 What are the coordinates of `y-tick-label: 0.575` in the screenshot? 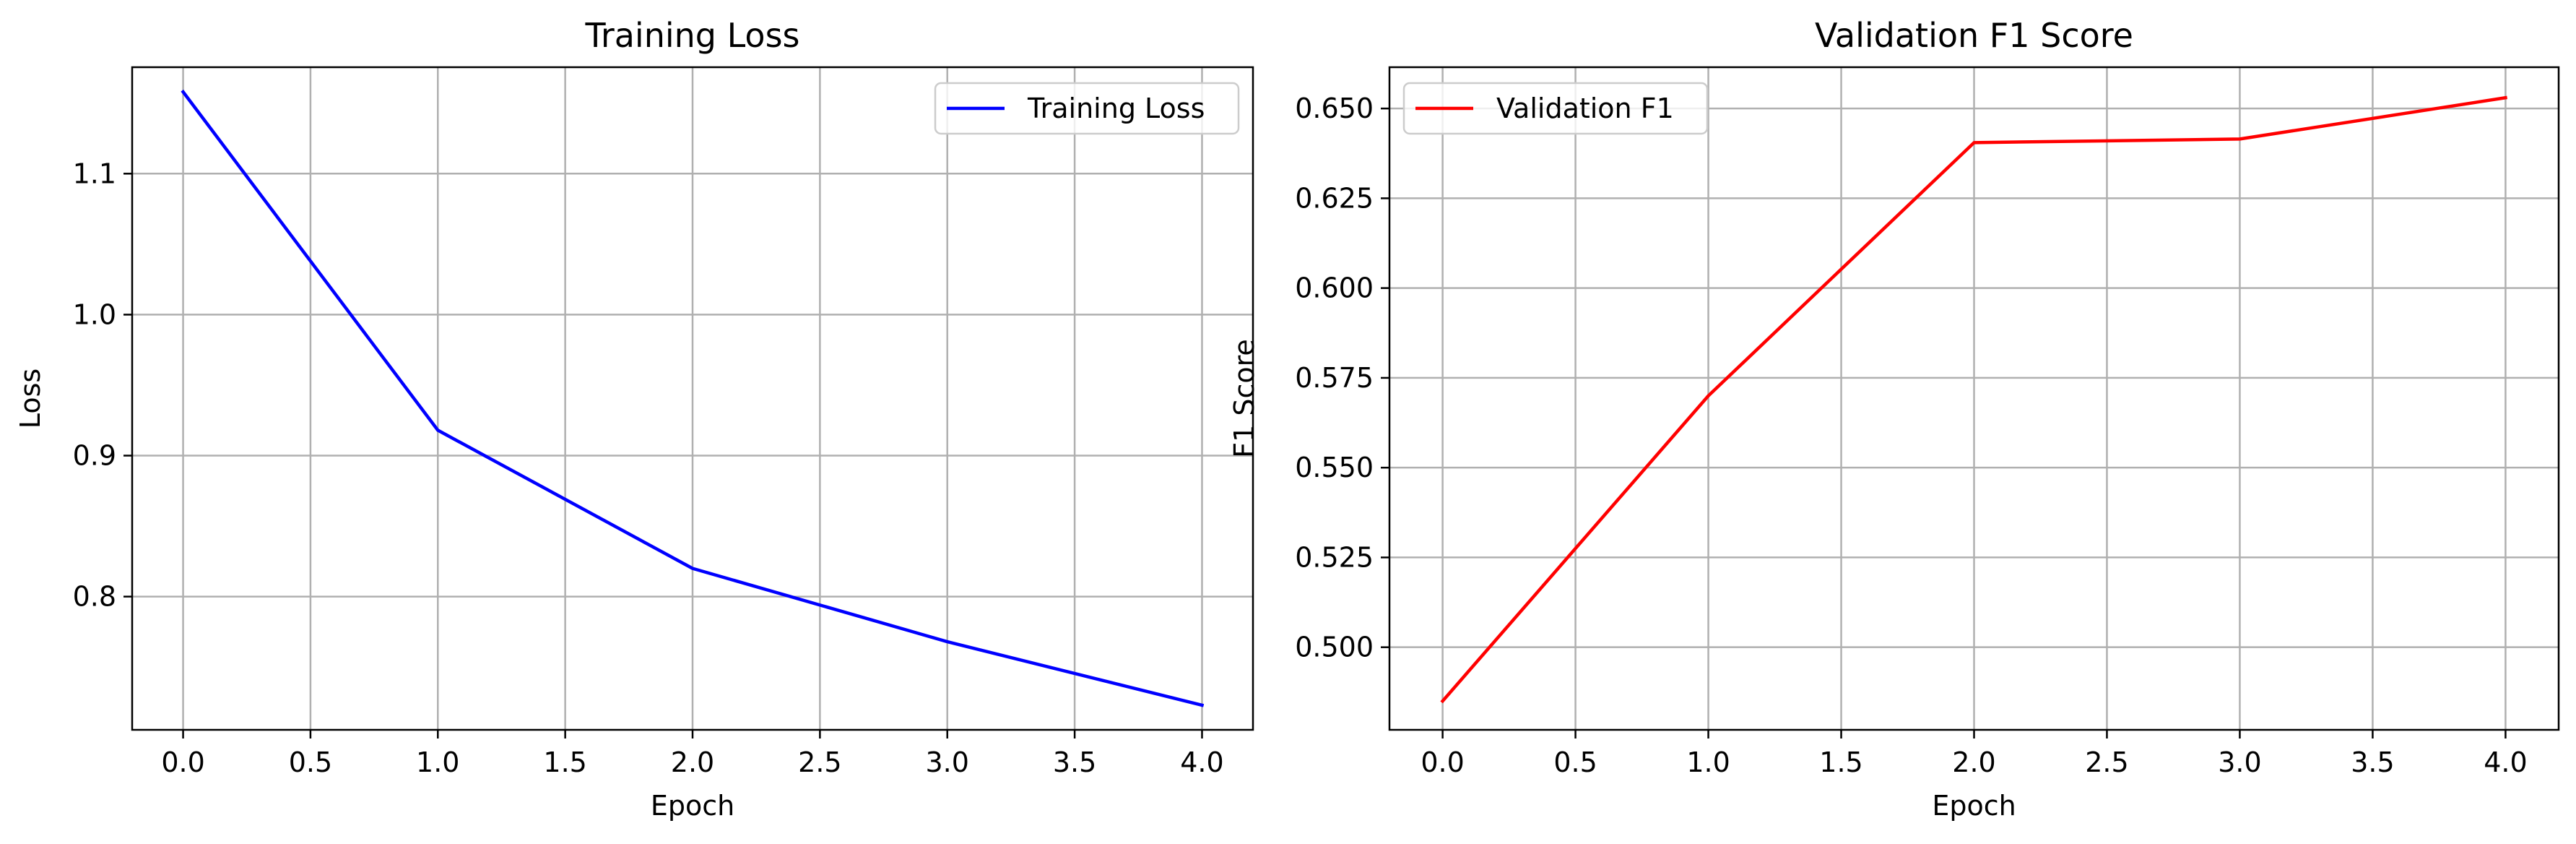 It's located at (1334, 378).